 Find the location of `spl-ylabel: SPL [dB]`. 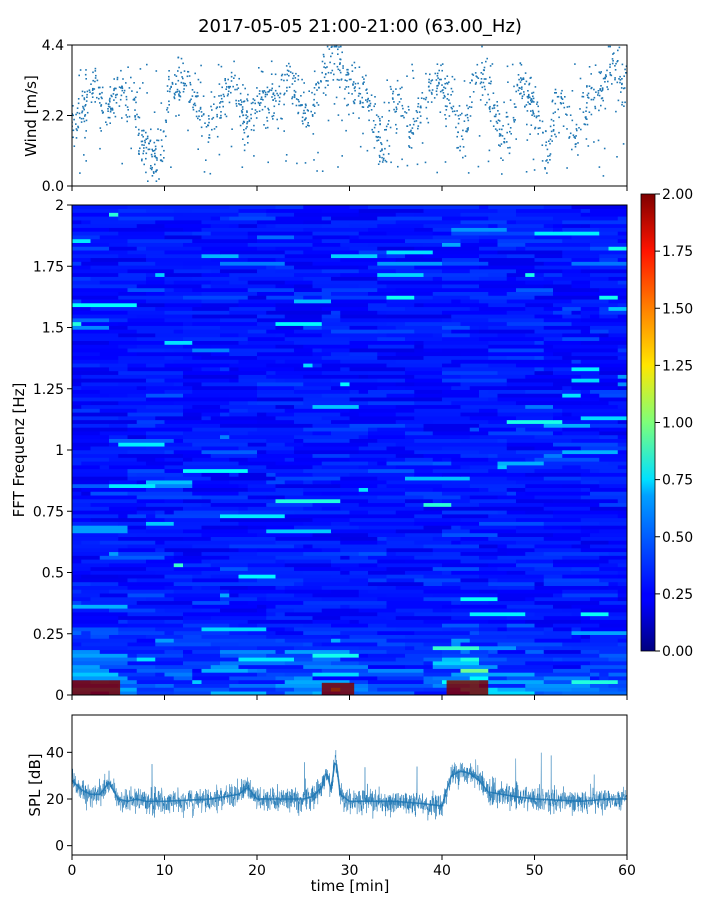

spl-ylabel: SPL [dB] is located at coordinates (35, 784).